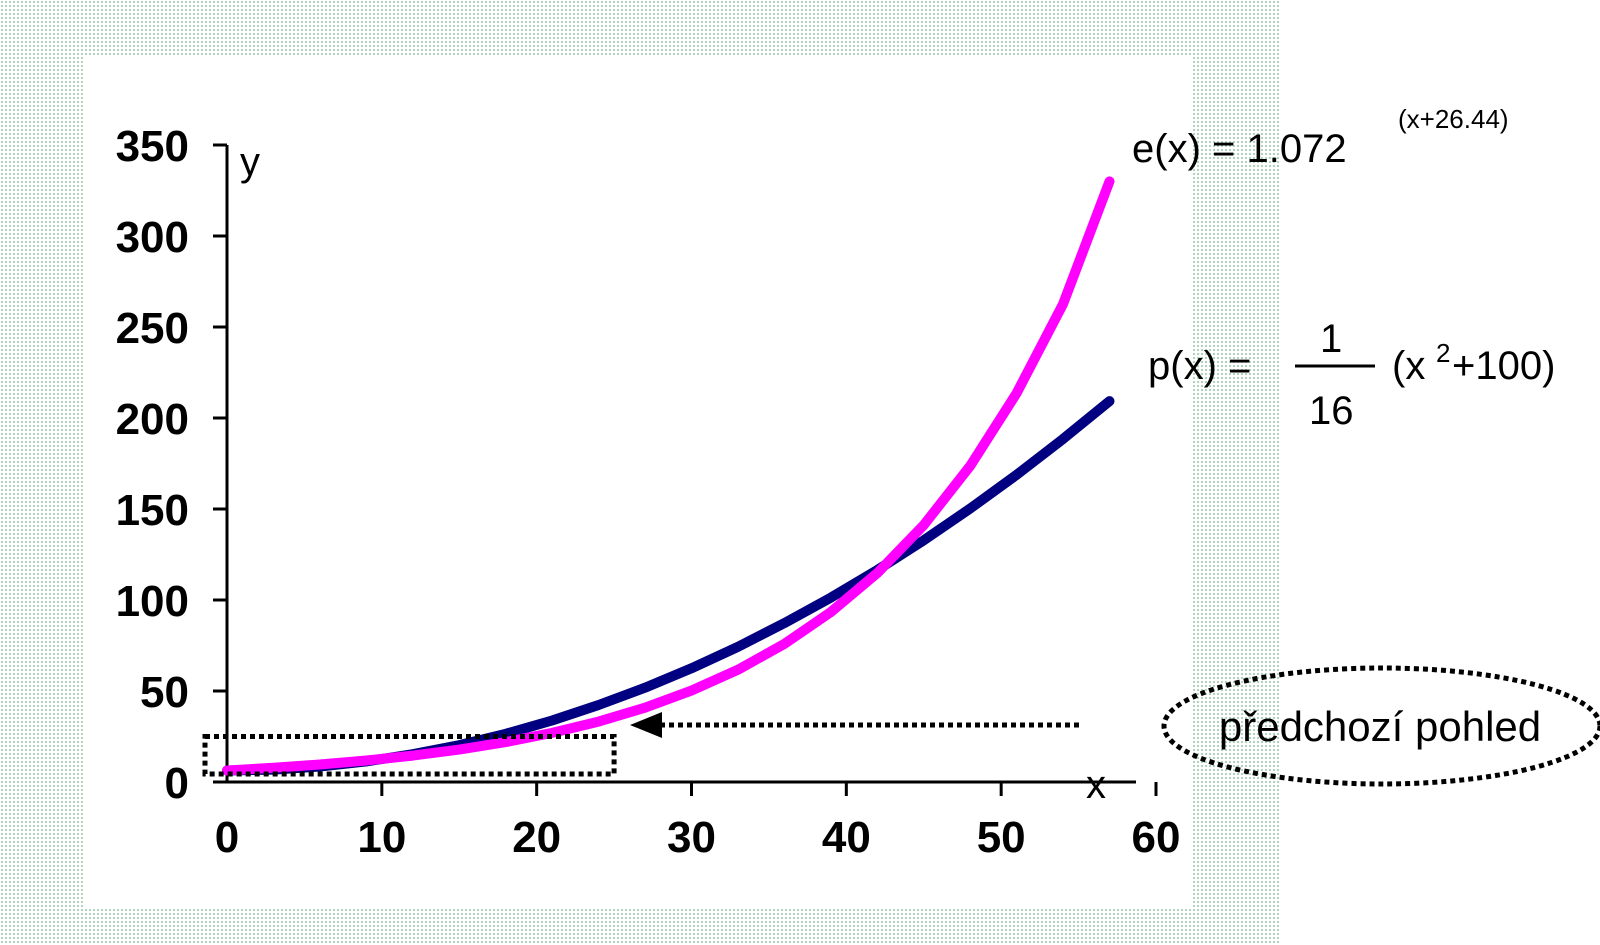 Image resolution: width=1600 pixels, height=945 pixels. What do you see at coordinates (409, 755) in the screenshot?
I see `previous-view-box` at bounding box center [409, 755].